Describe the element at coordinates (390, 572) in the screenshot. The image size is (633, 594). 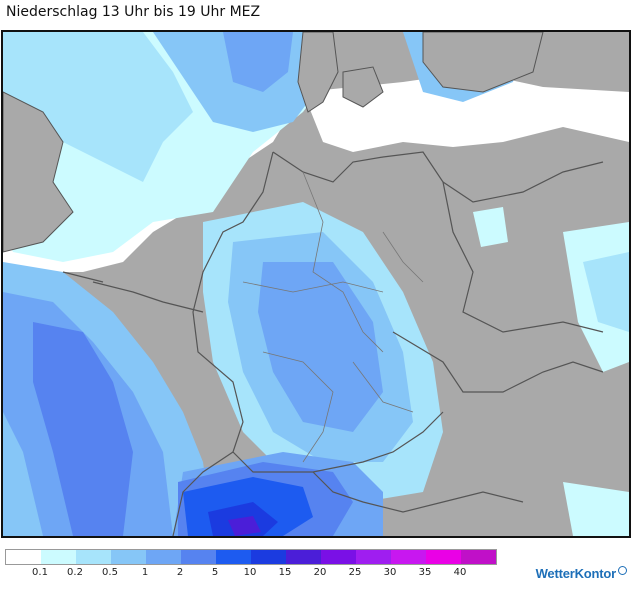
I see `legend-label: 30` at that location.